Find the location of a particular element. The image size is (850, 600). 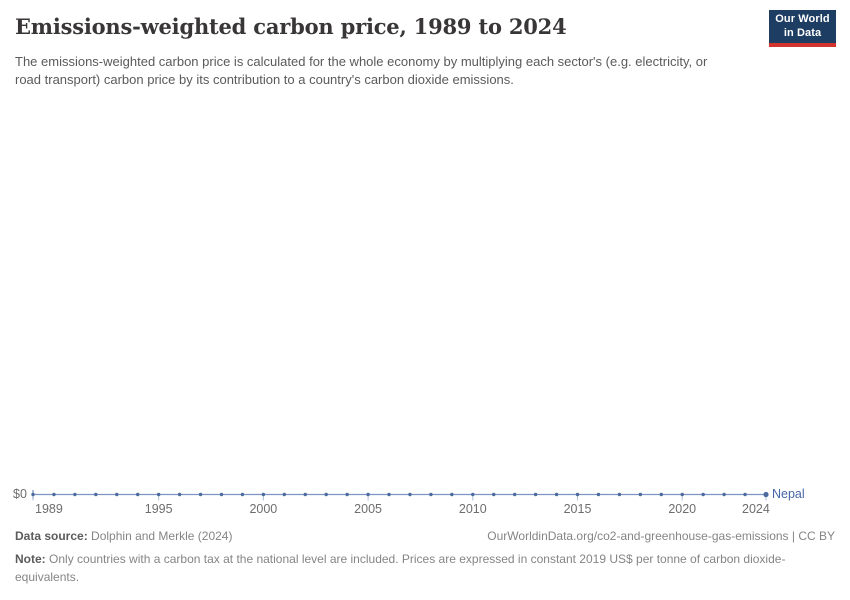

data-source-line: Data source: Dolphin and Merkle (2024) is located at coordinates (123, 536).